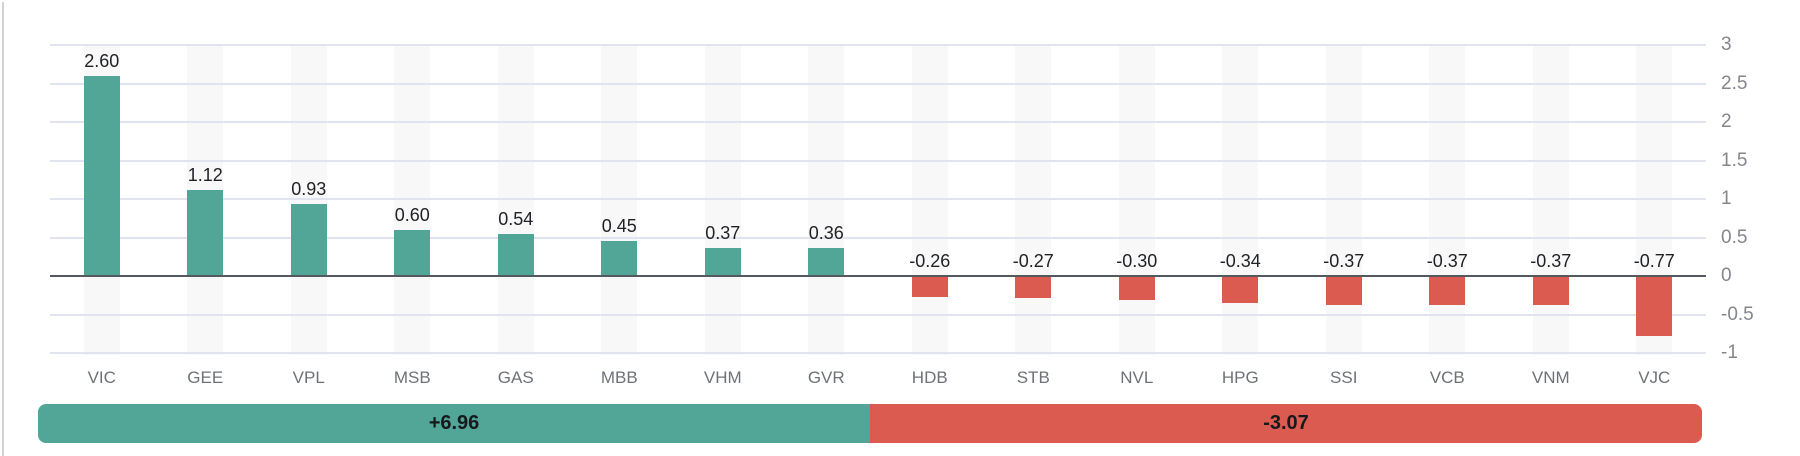  Describe the element at coordinates (1550, 377) in the screenshot. I see `category-label-vnm: VNM` at that location.